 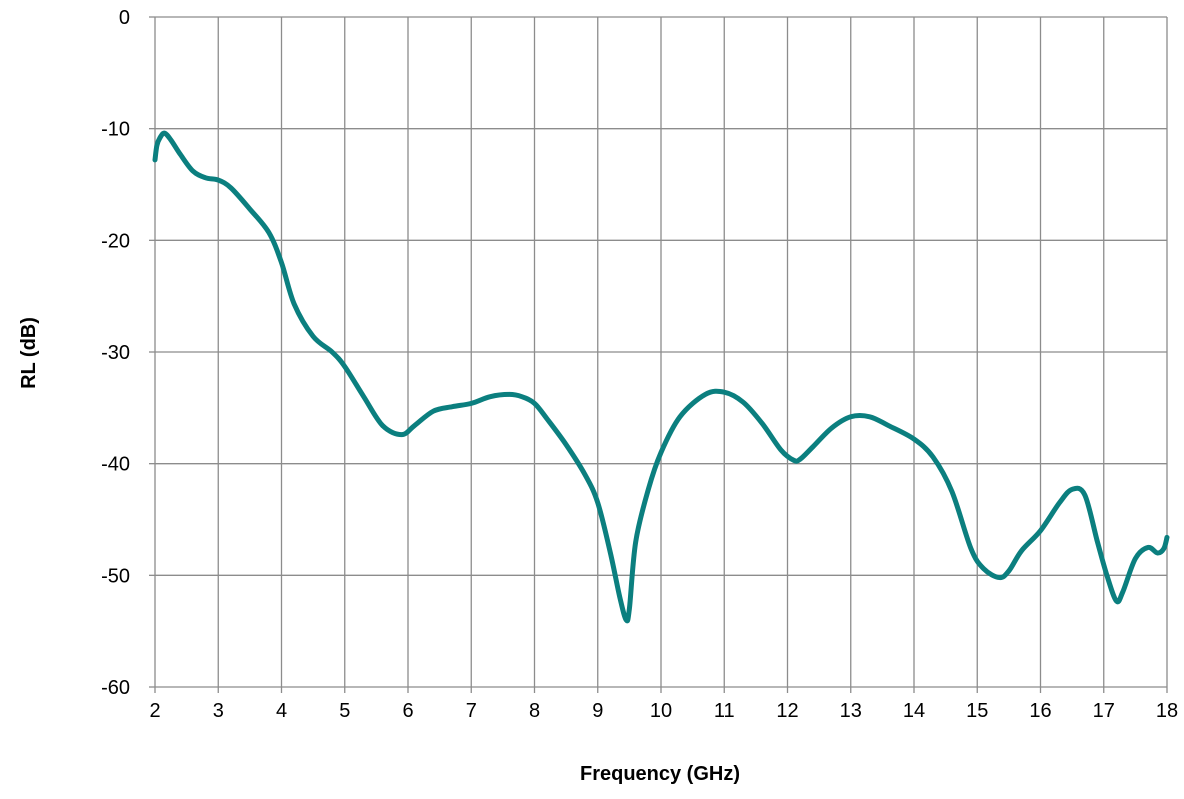 What do you see at coordinates (1040, 711) in the screenshot?
I see `x-tick-label: 16` at bounding box center [1040, 711].